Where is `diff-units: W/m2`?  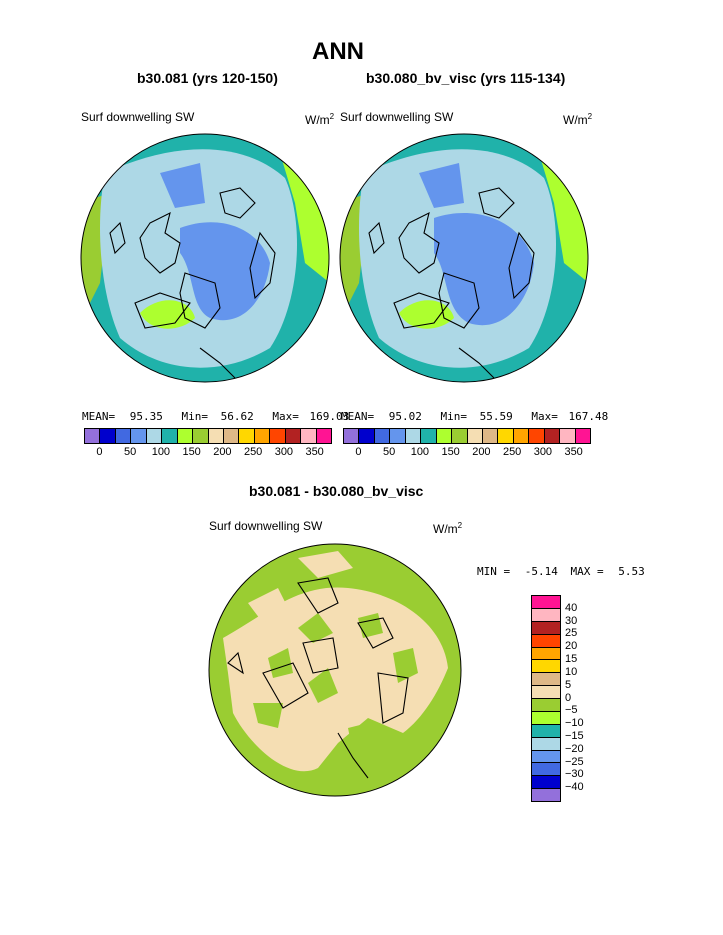 diff-units: W/m2 is located at coordinates (448, 528).